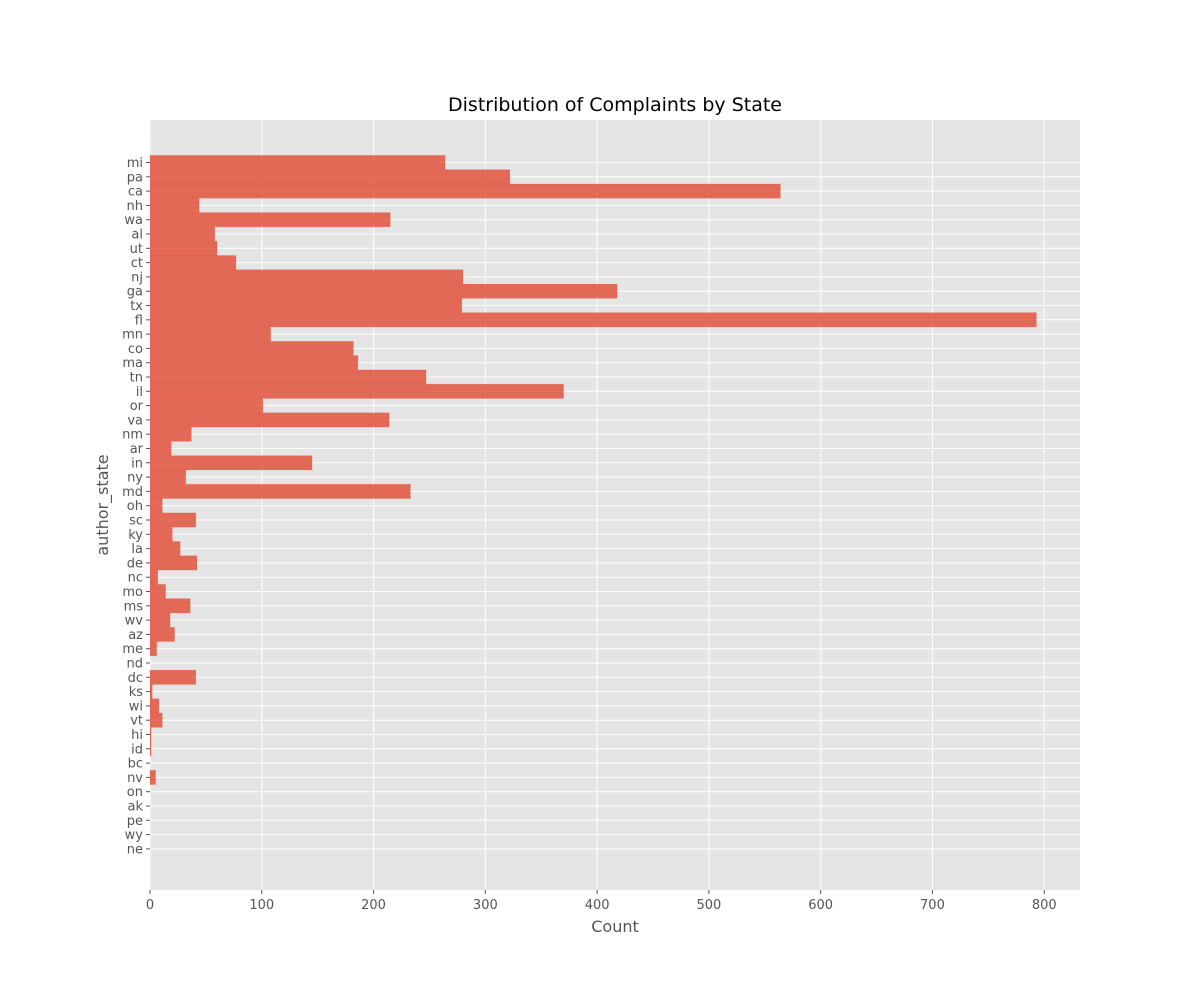  I want to click on bar-ks, so click(151, 691).